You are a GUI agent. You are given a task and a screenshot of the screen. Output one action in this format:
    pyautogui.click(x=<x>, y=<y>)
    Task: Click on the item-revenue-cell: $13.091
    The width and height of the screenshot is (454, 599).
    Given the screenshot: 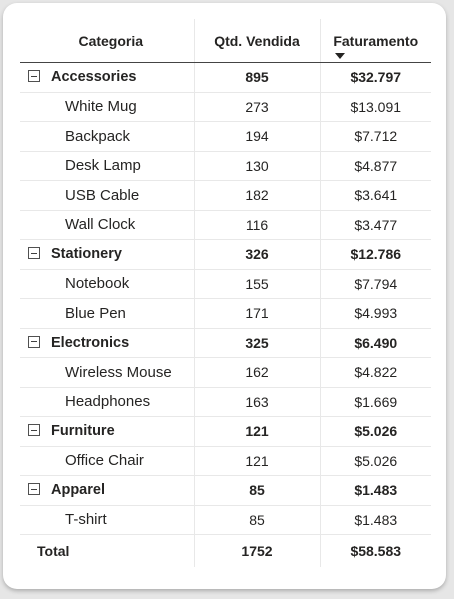 What is the action you would take?
    pyautogui.click(x=375, y=107)
    